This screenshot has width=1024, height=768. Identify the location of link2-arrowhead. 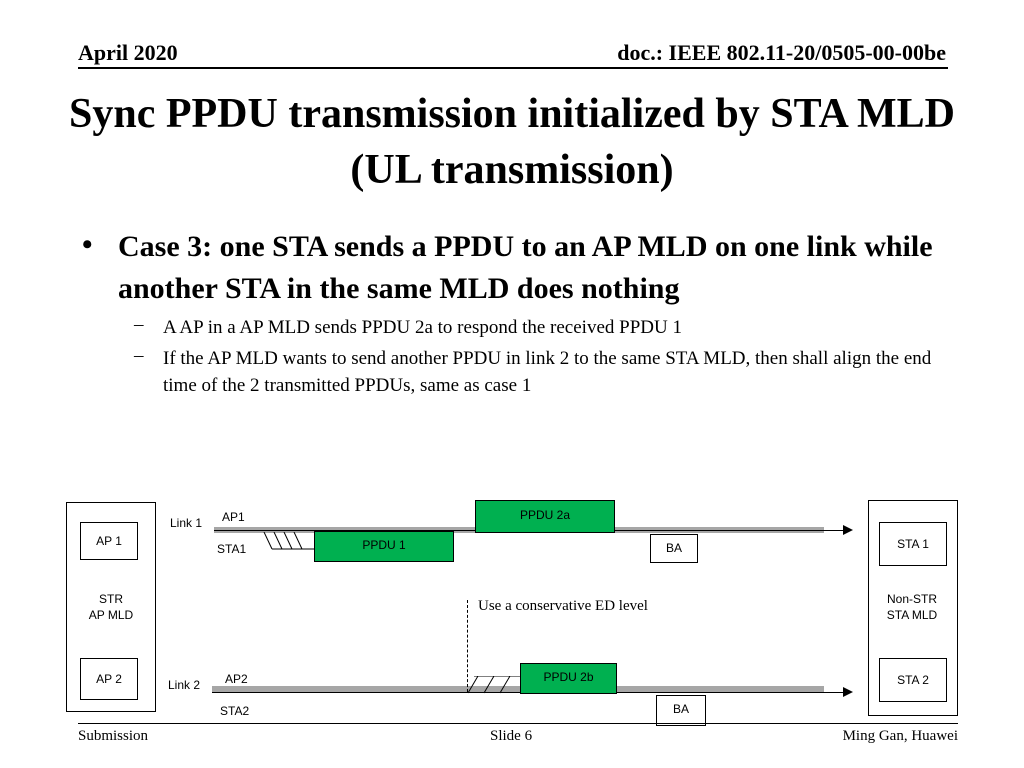
(848, 692).